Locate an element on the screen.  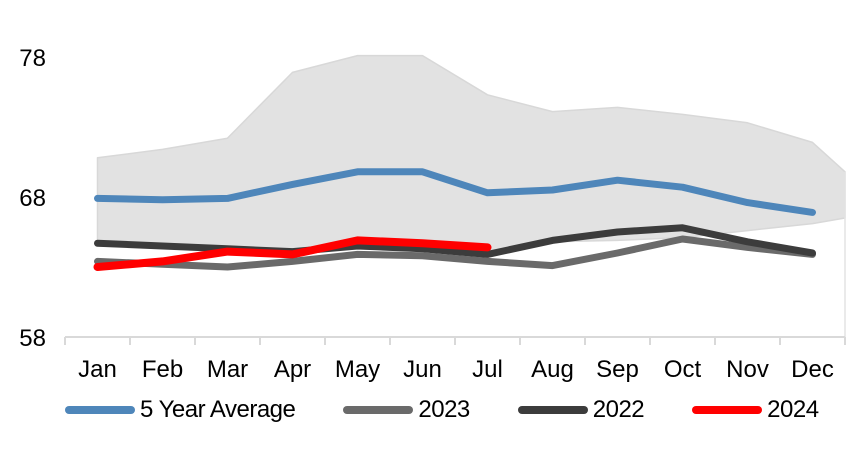
series-line-5-year-average is located at coordinates (455, 192).